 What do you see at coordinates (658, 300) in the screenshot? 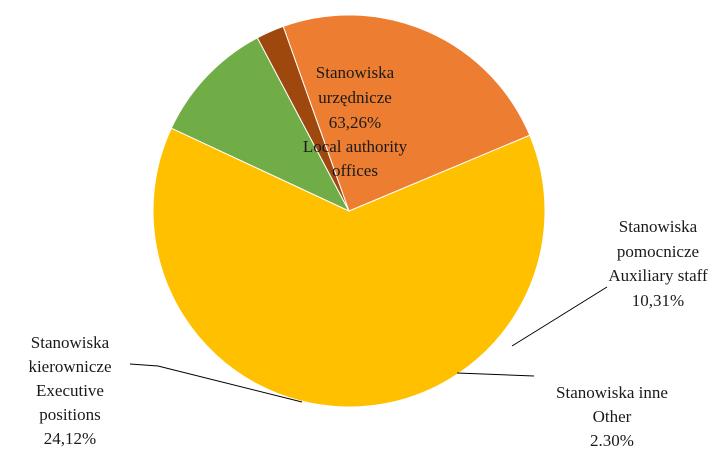
I see `label-value: 10,31%` at bounding box center [658, 300].